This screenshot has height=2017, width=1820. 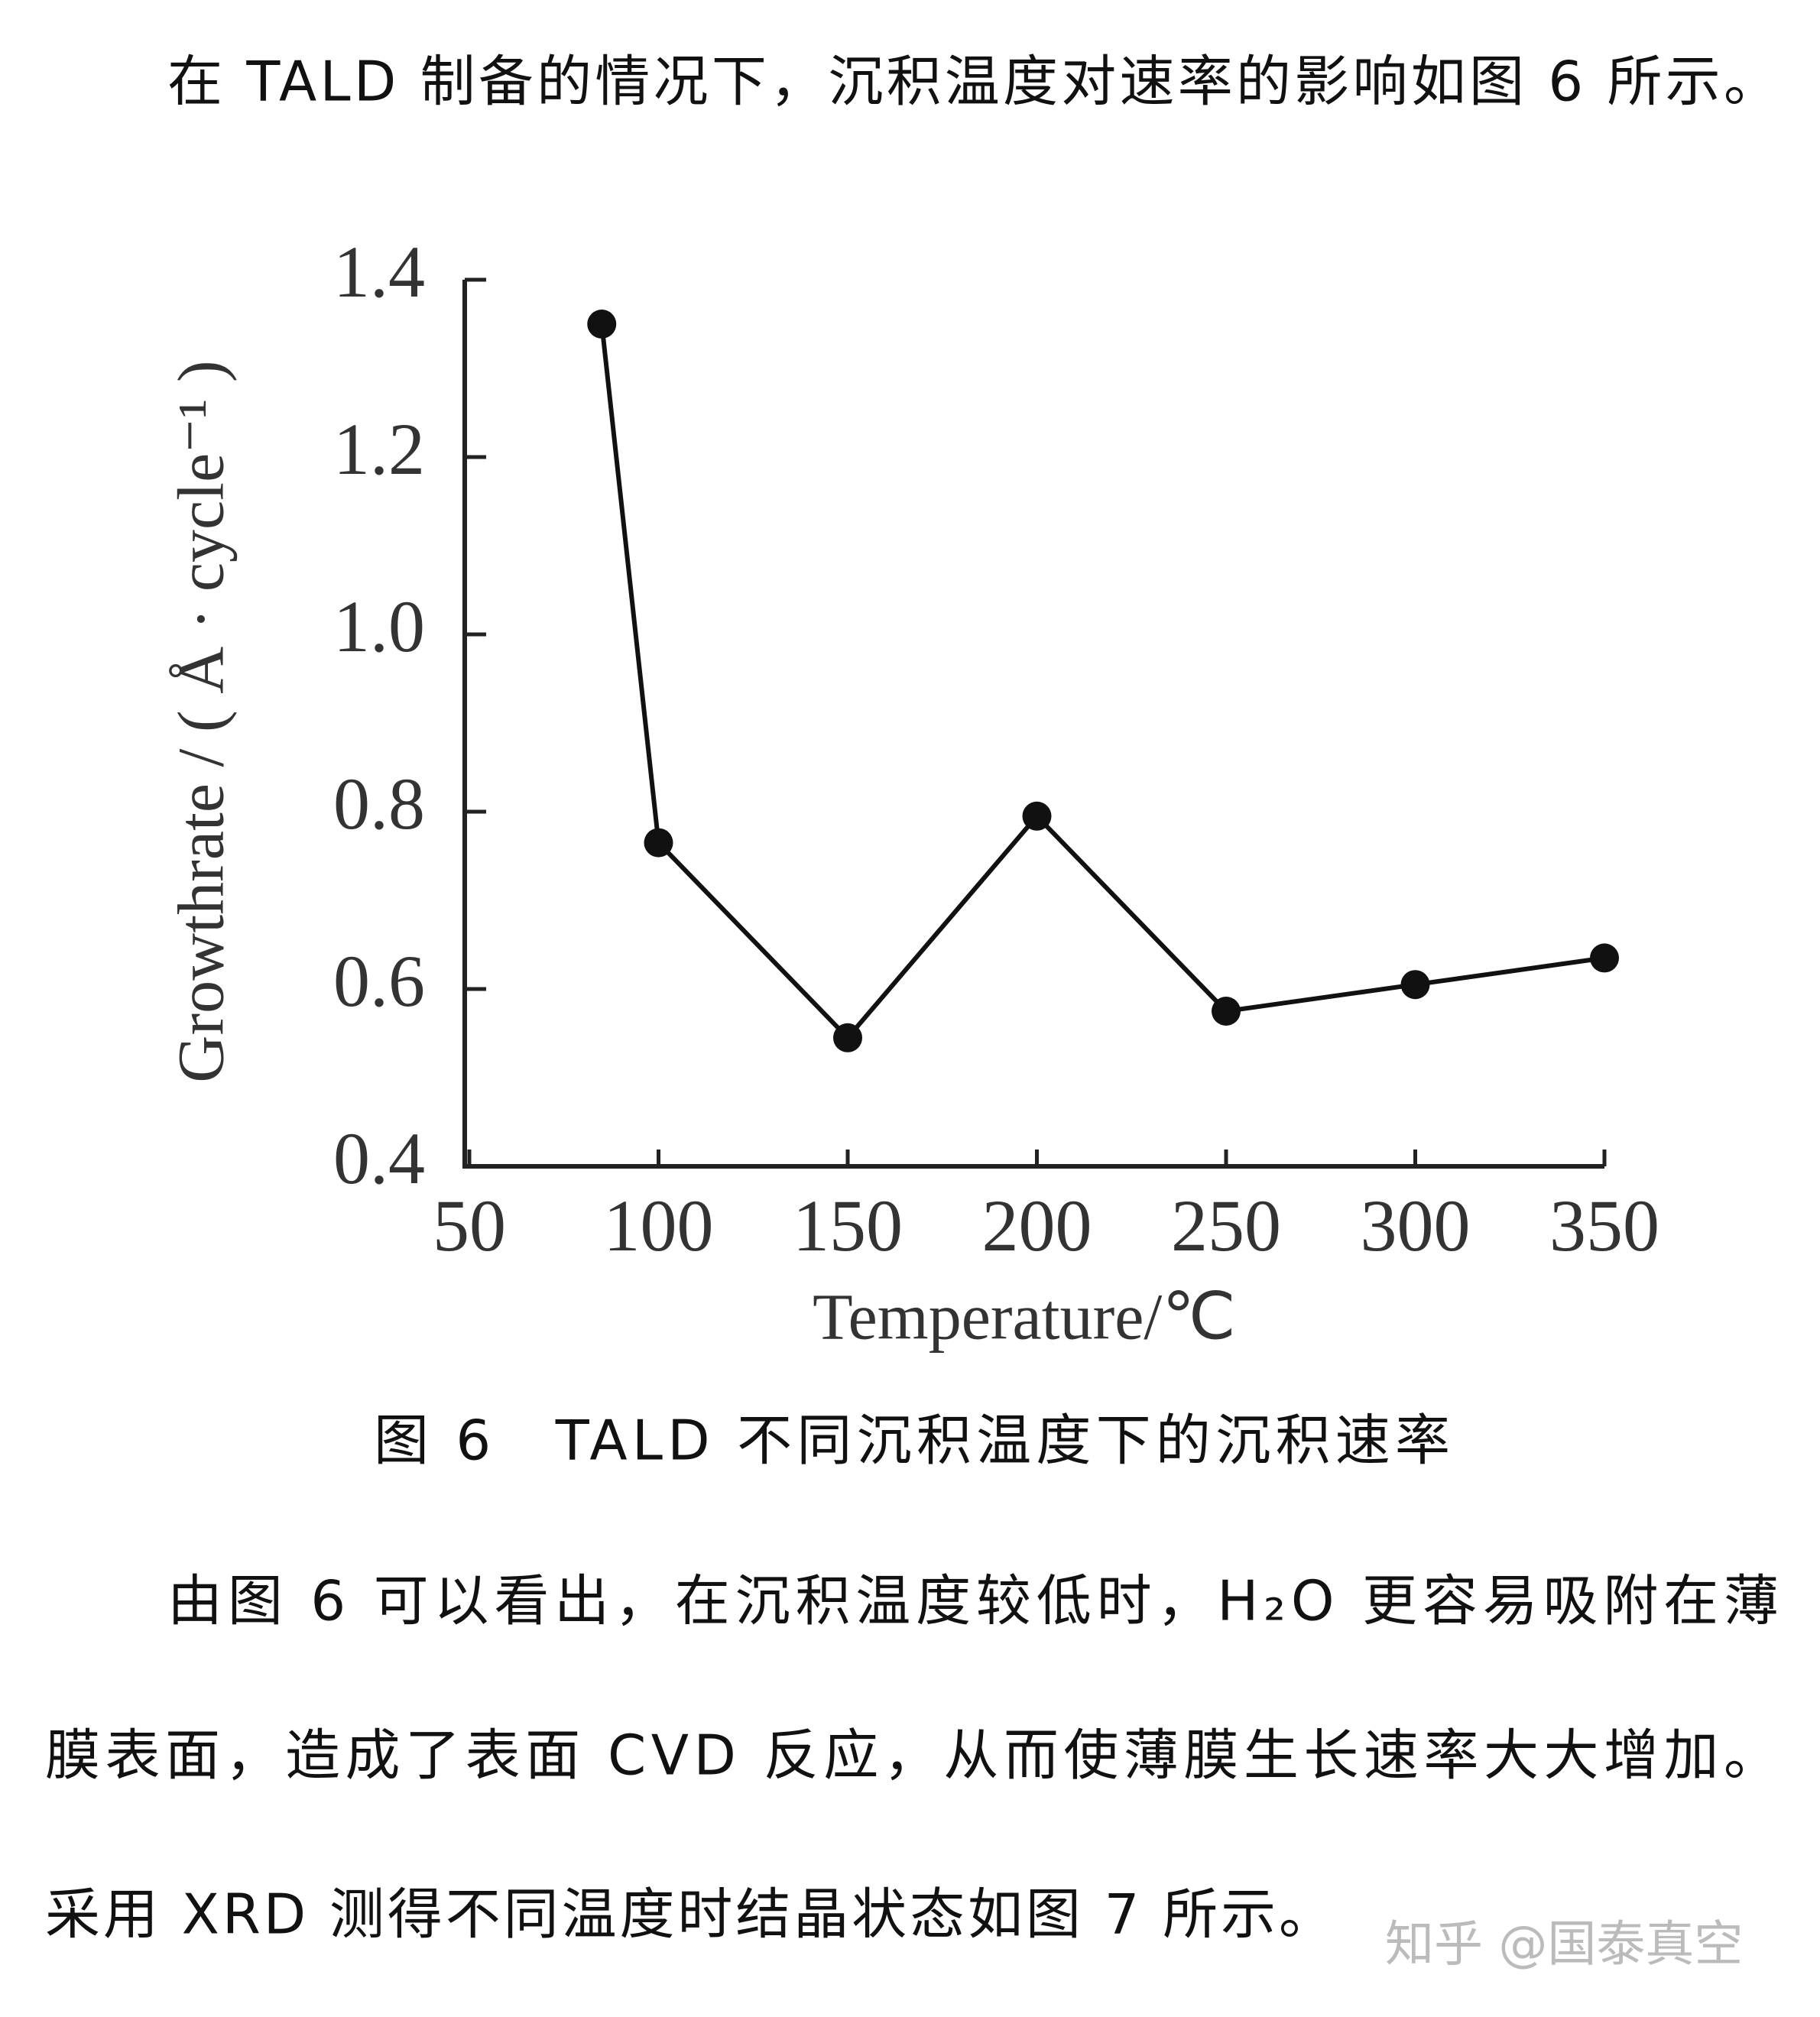 What do you see at coordinates (379, 626) in the screenshot?
I see `y-tick-label: 1.0` at bounding box center [379, 626].